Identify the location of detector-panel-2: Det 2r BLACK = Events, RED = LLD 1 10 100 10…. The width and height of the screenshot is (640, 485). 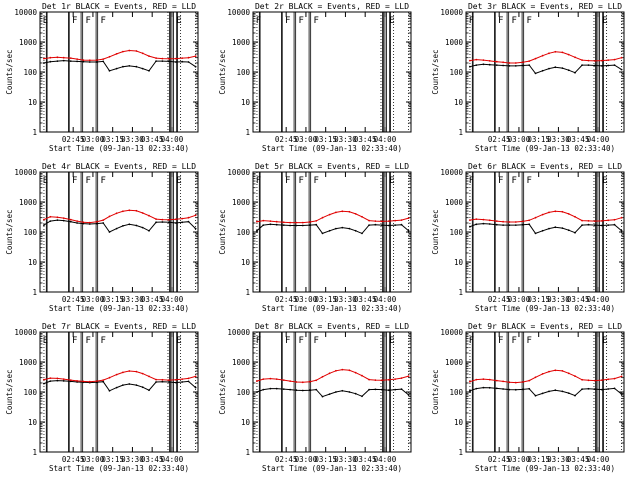
(315, 77).